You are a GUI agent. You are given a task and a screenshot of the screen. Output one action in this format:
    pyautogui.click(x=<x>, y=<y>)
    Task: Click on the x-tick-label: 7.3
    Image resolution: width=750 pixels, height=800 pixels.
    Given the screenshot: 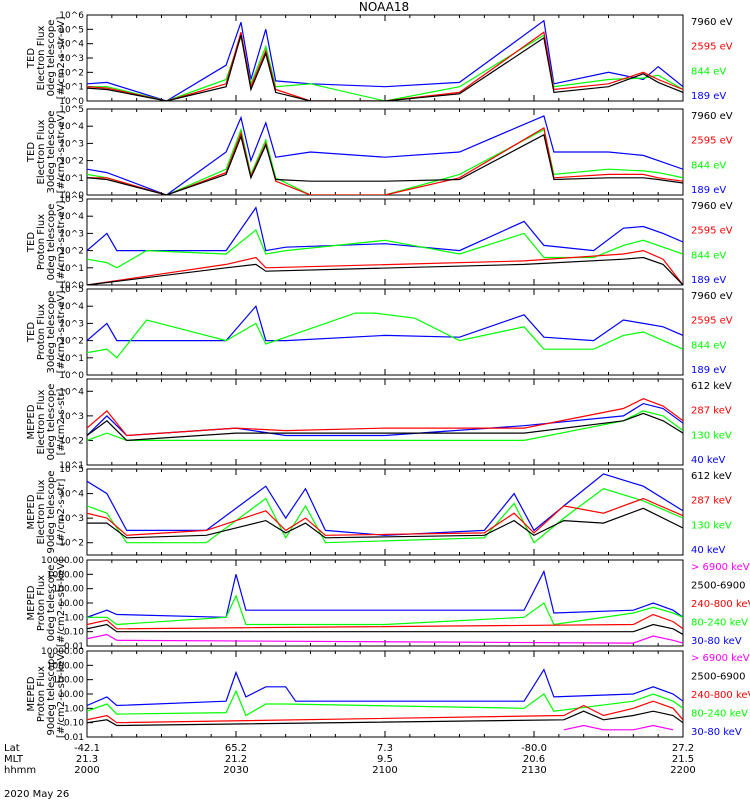 What is the action you would take?
    pyautogui.click(x=385, y=748)
    